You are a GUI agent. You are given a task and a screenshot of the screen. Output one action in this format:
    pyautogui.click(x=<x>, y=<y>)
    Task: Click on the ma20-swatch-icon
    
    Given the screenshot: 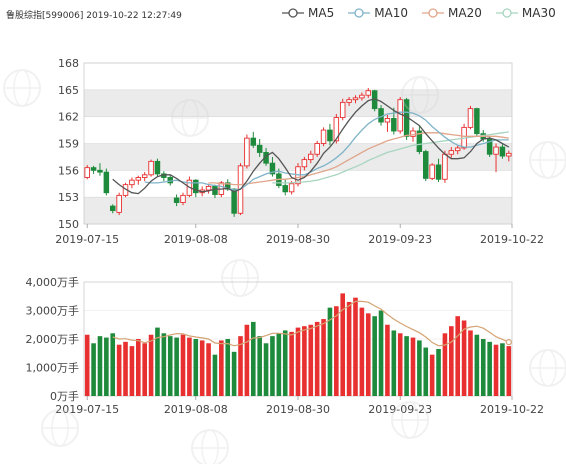 What is the action you would take?
    pyautogui.click(x=433, y=13)
    